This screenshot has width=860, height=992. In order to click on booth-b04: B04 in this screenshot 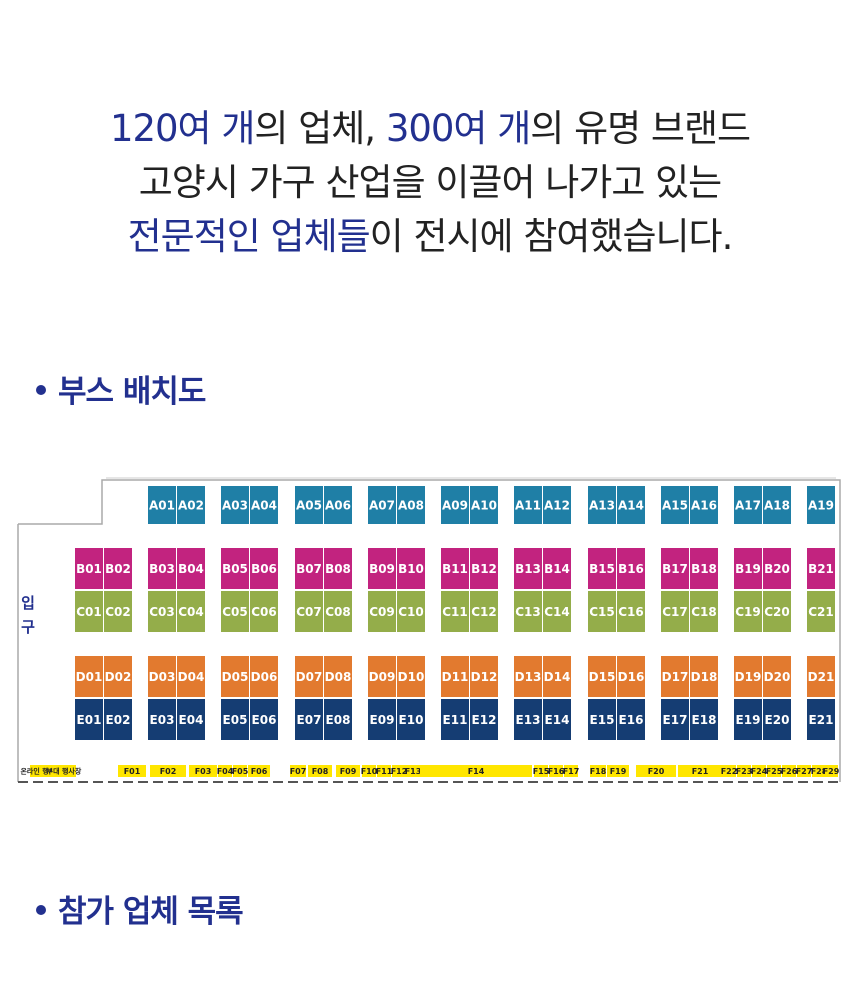, I will do `click(191, 568)`.